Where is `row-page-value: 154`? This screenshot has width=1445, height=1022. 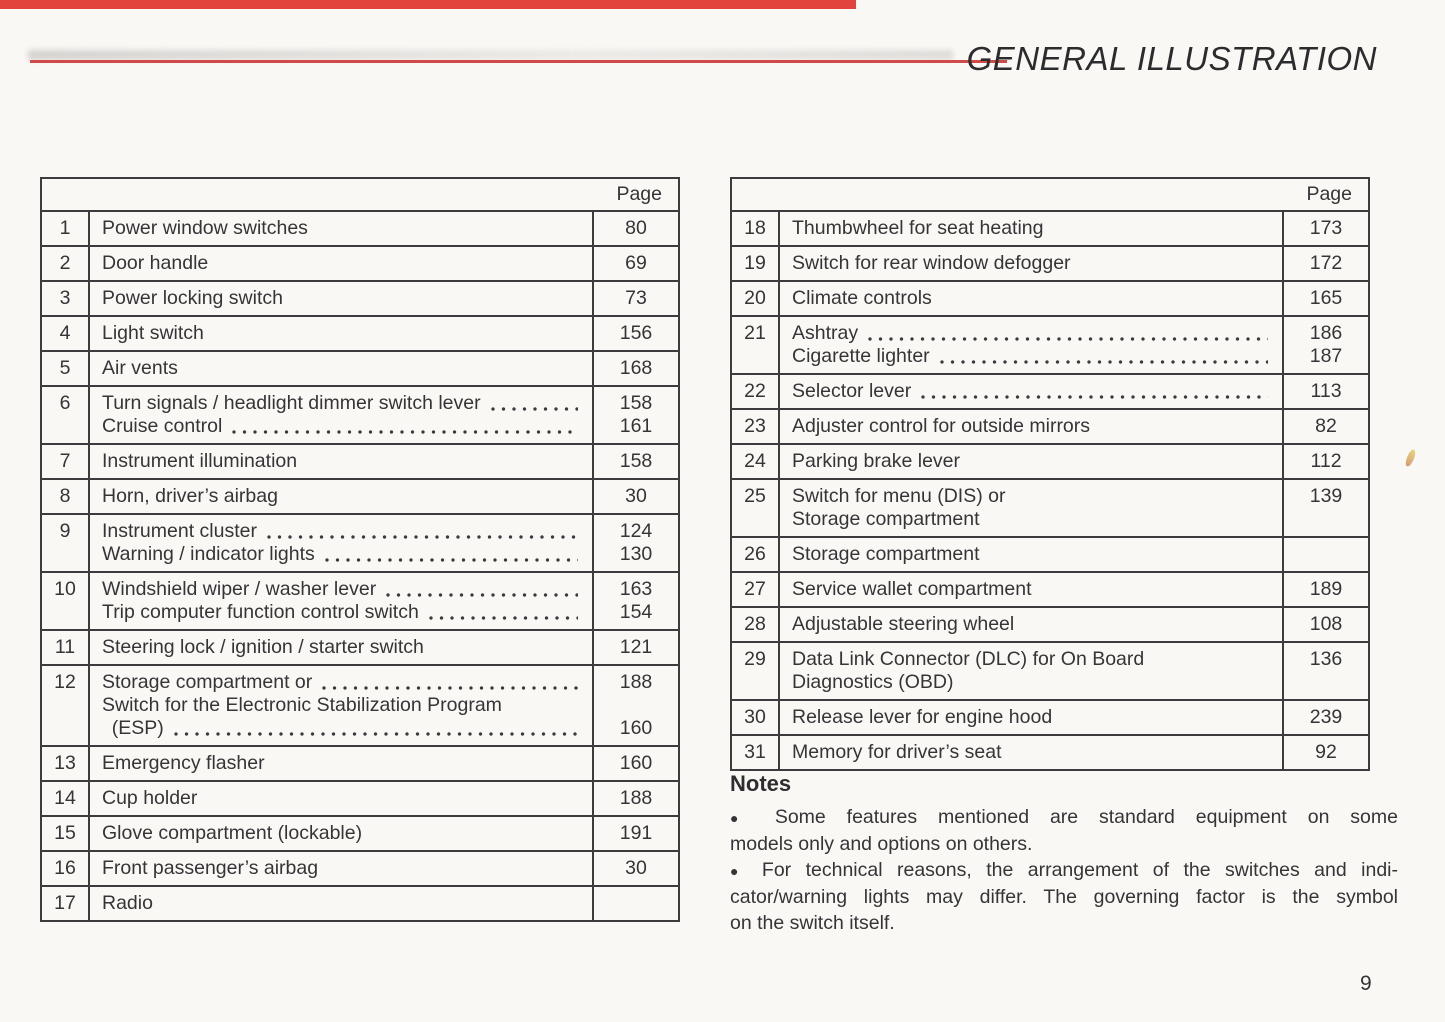 row-page-value: 154 is located at coordinates (636, 612).